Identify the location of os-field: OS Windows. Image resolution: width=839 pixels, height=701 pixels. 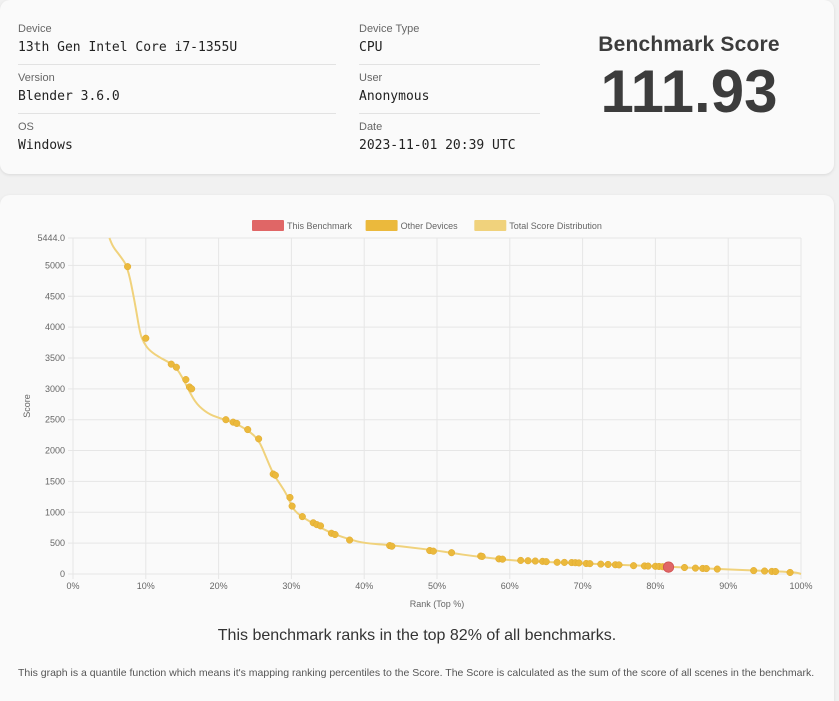
(177, 137).